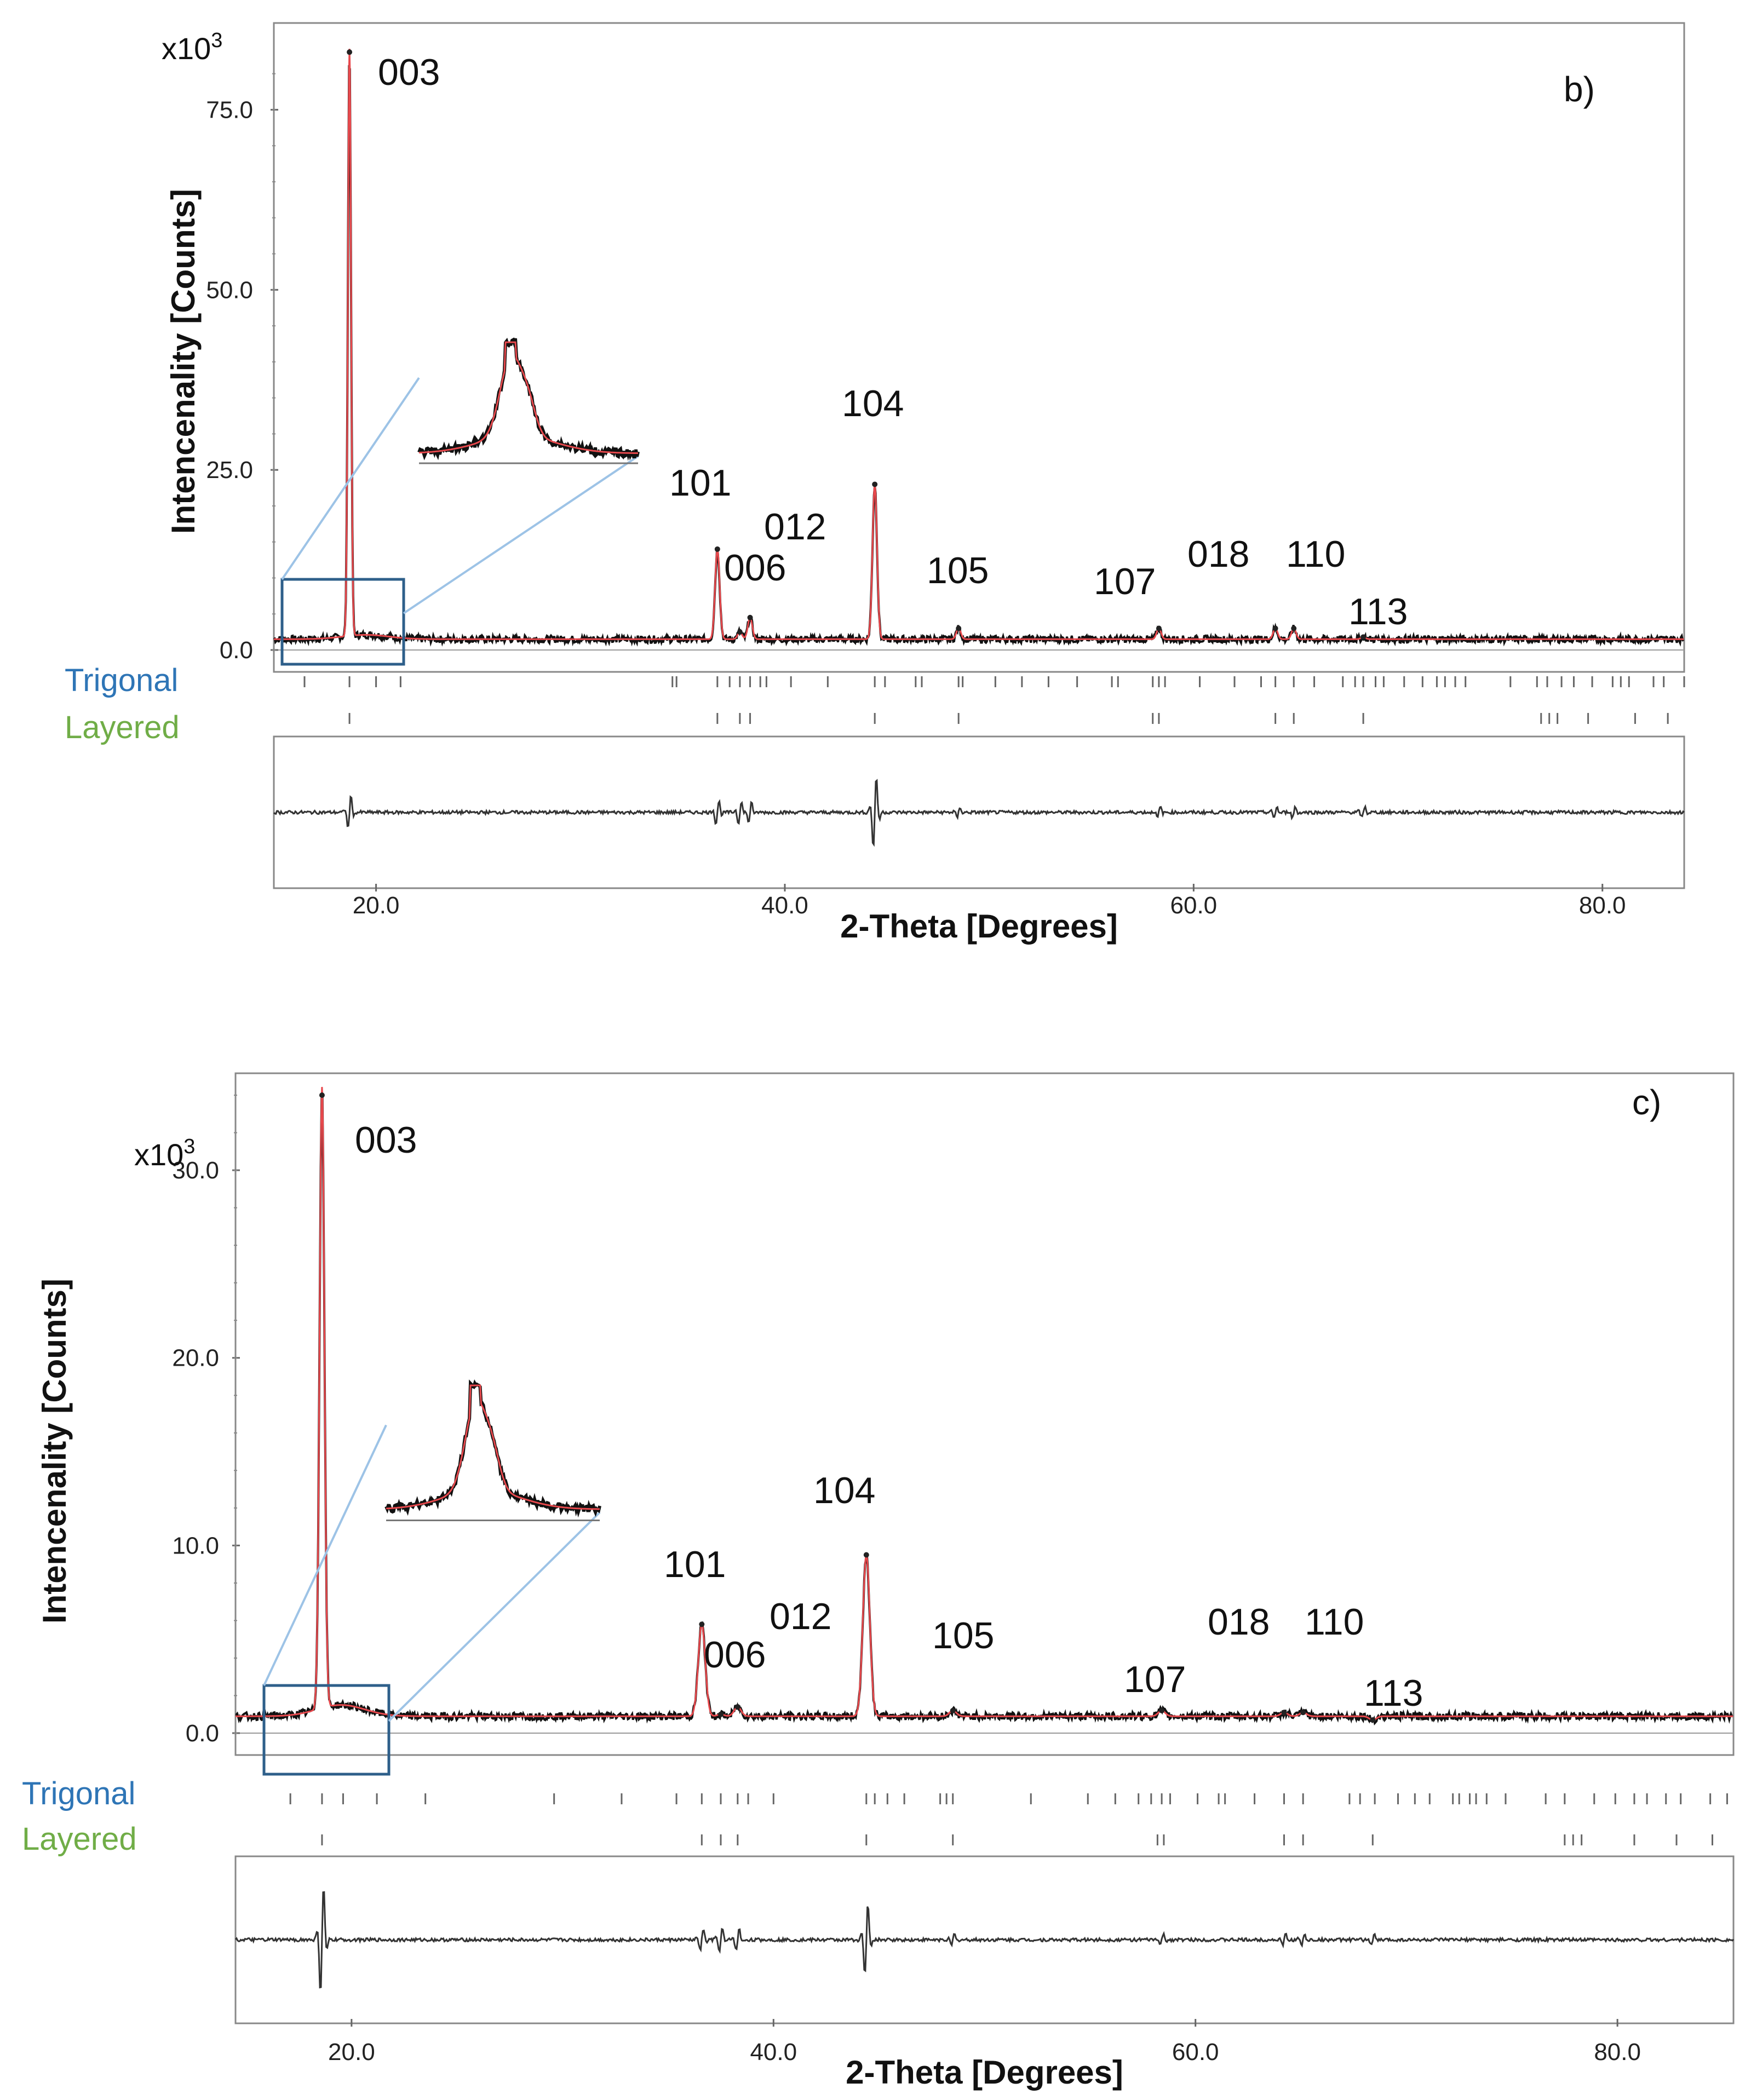  What do you see at coordinates (229, 470) in the screenshot?
I see `y-tick-label: 25.0` at bounding box center [229, 470].